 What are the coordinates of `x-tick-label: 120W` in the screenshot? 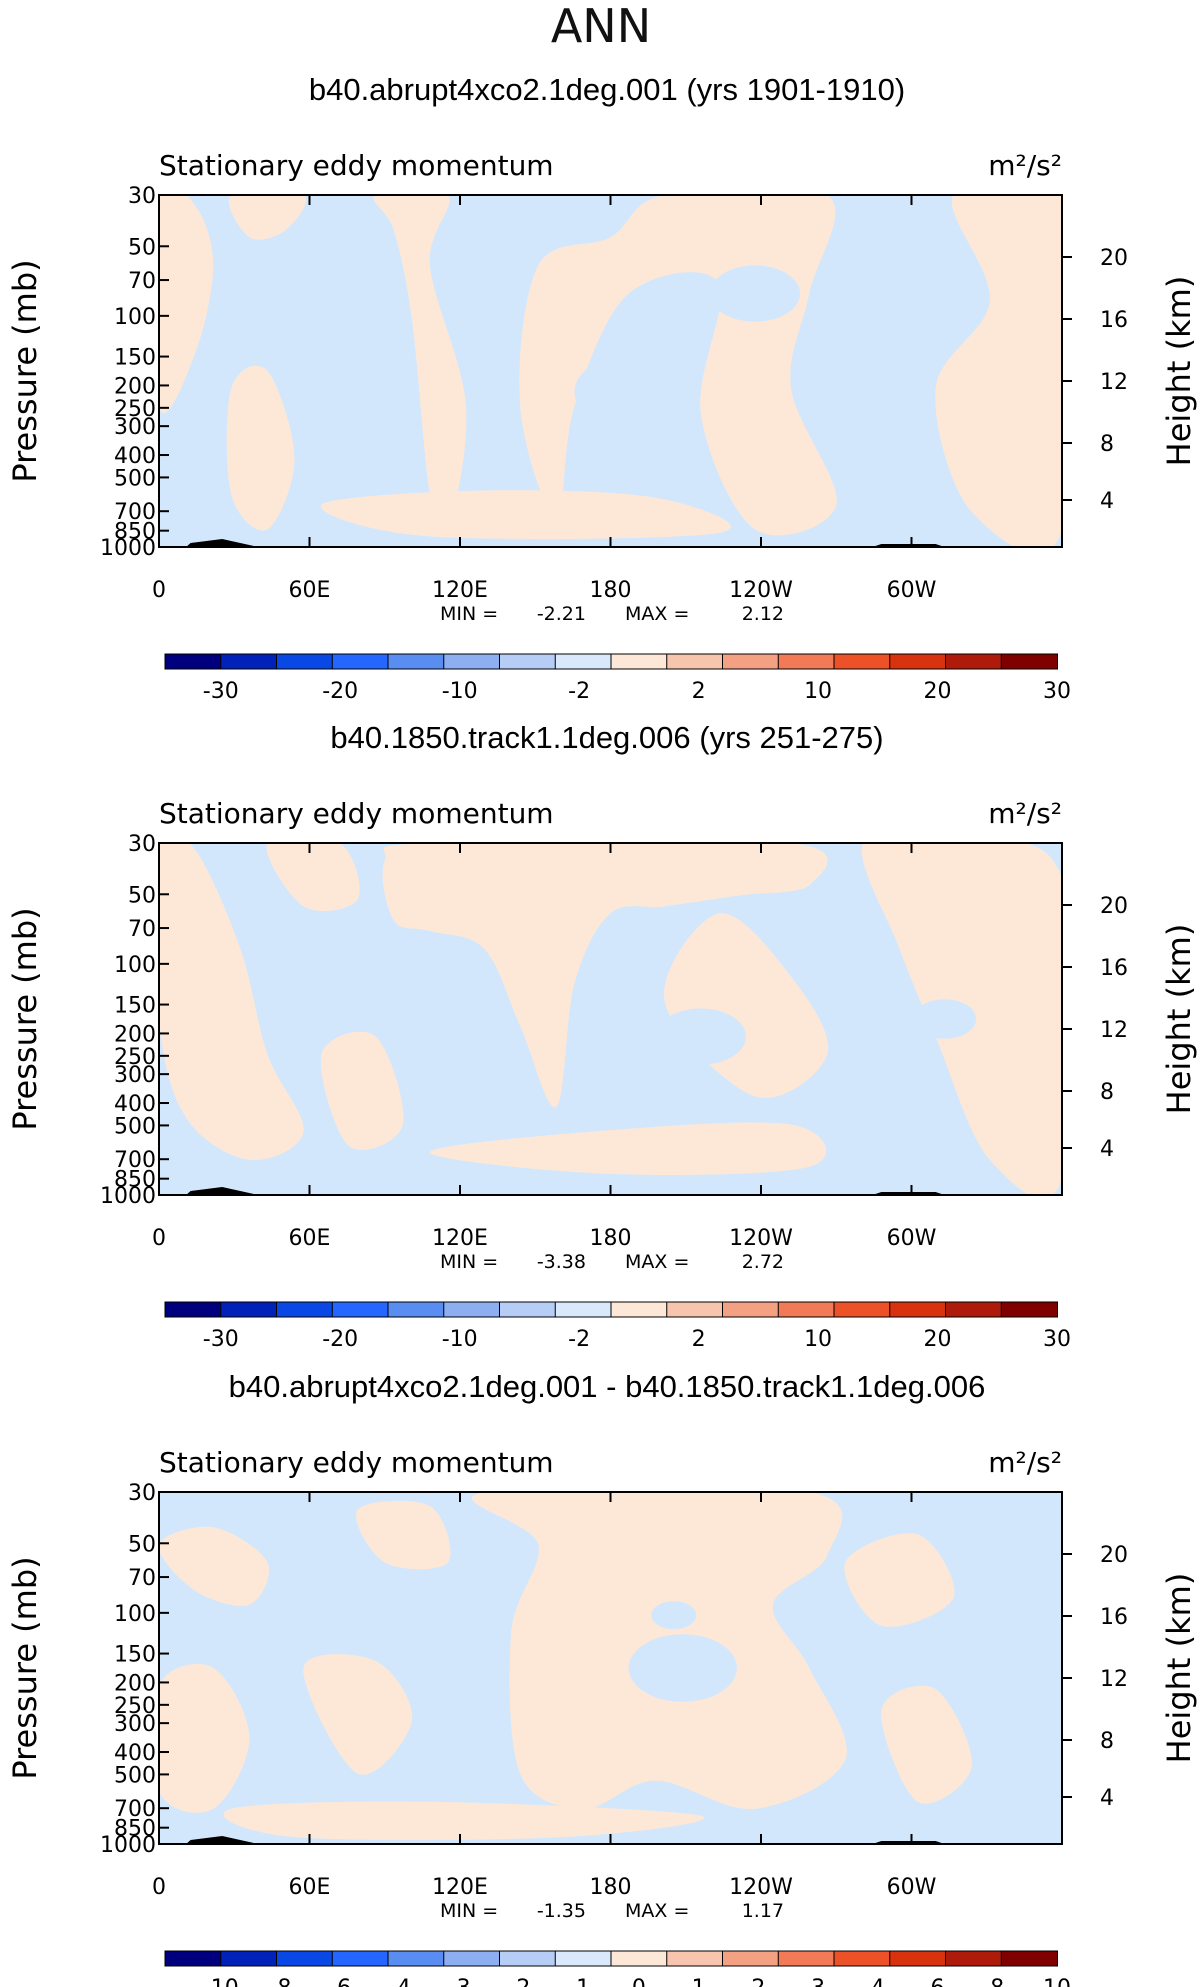 It's located at (761, 590).